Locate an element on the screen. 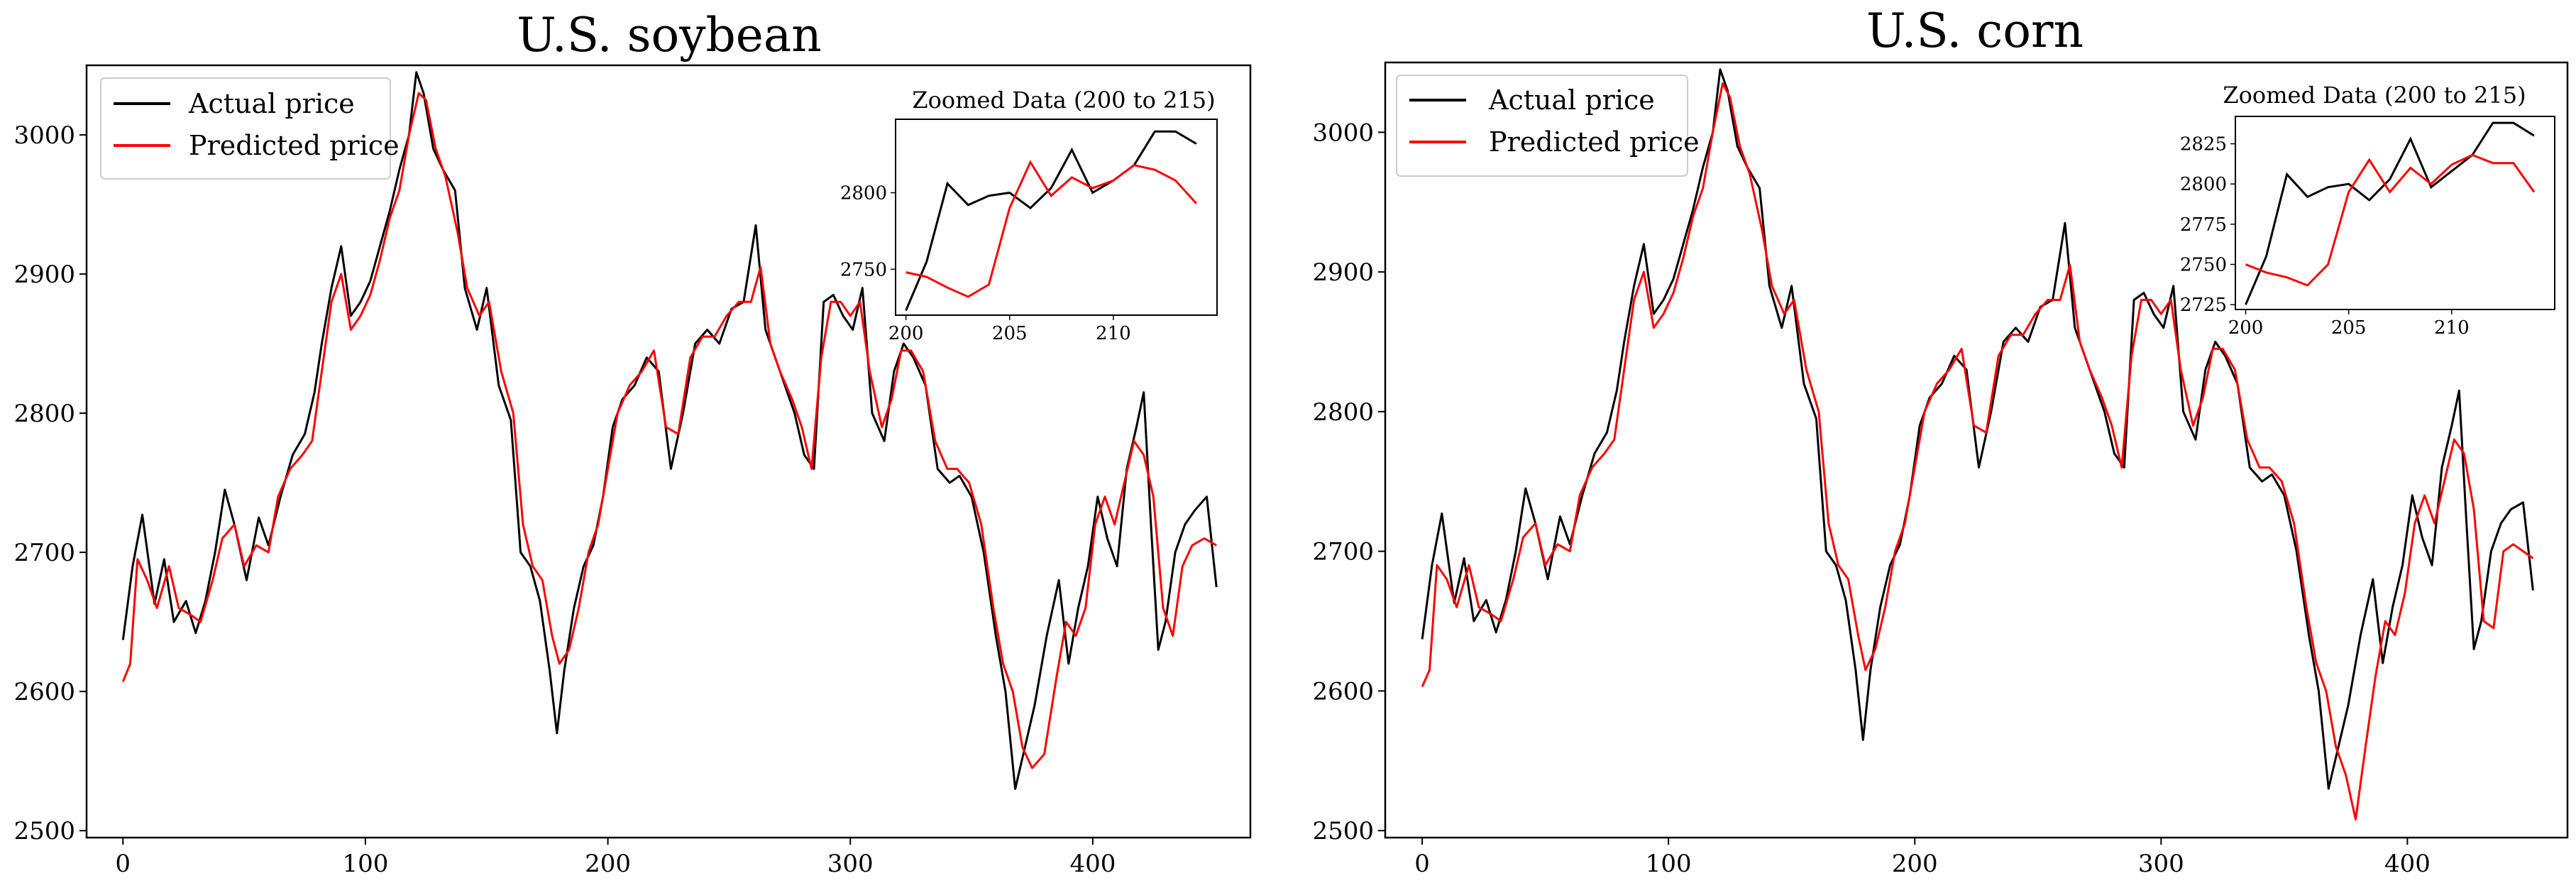 The width and height of the screenshot is (2576, 888). chart-title: U.S. soybean is located at coordinates (669, 35).